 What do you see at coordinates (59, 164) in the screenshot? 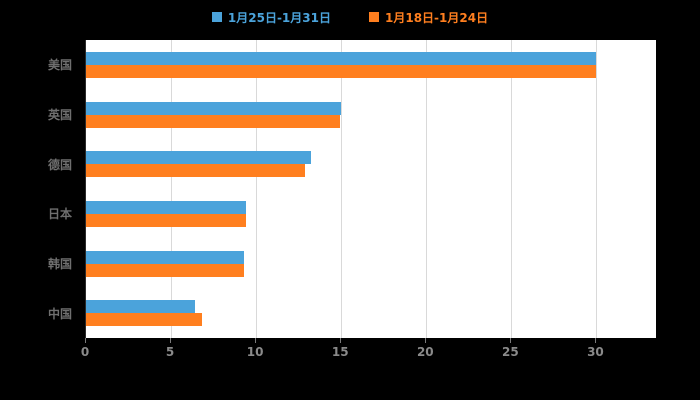
I see `y-axis-label: 德国` at bounding box center [59, 164].